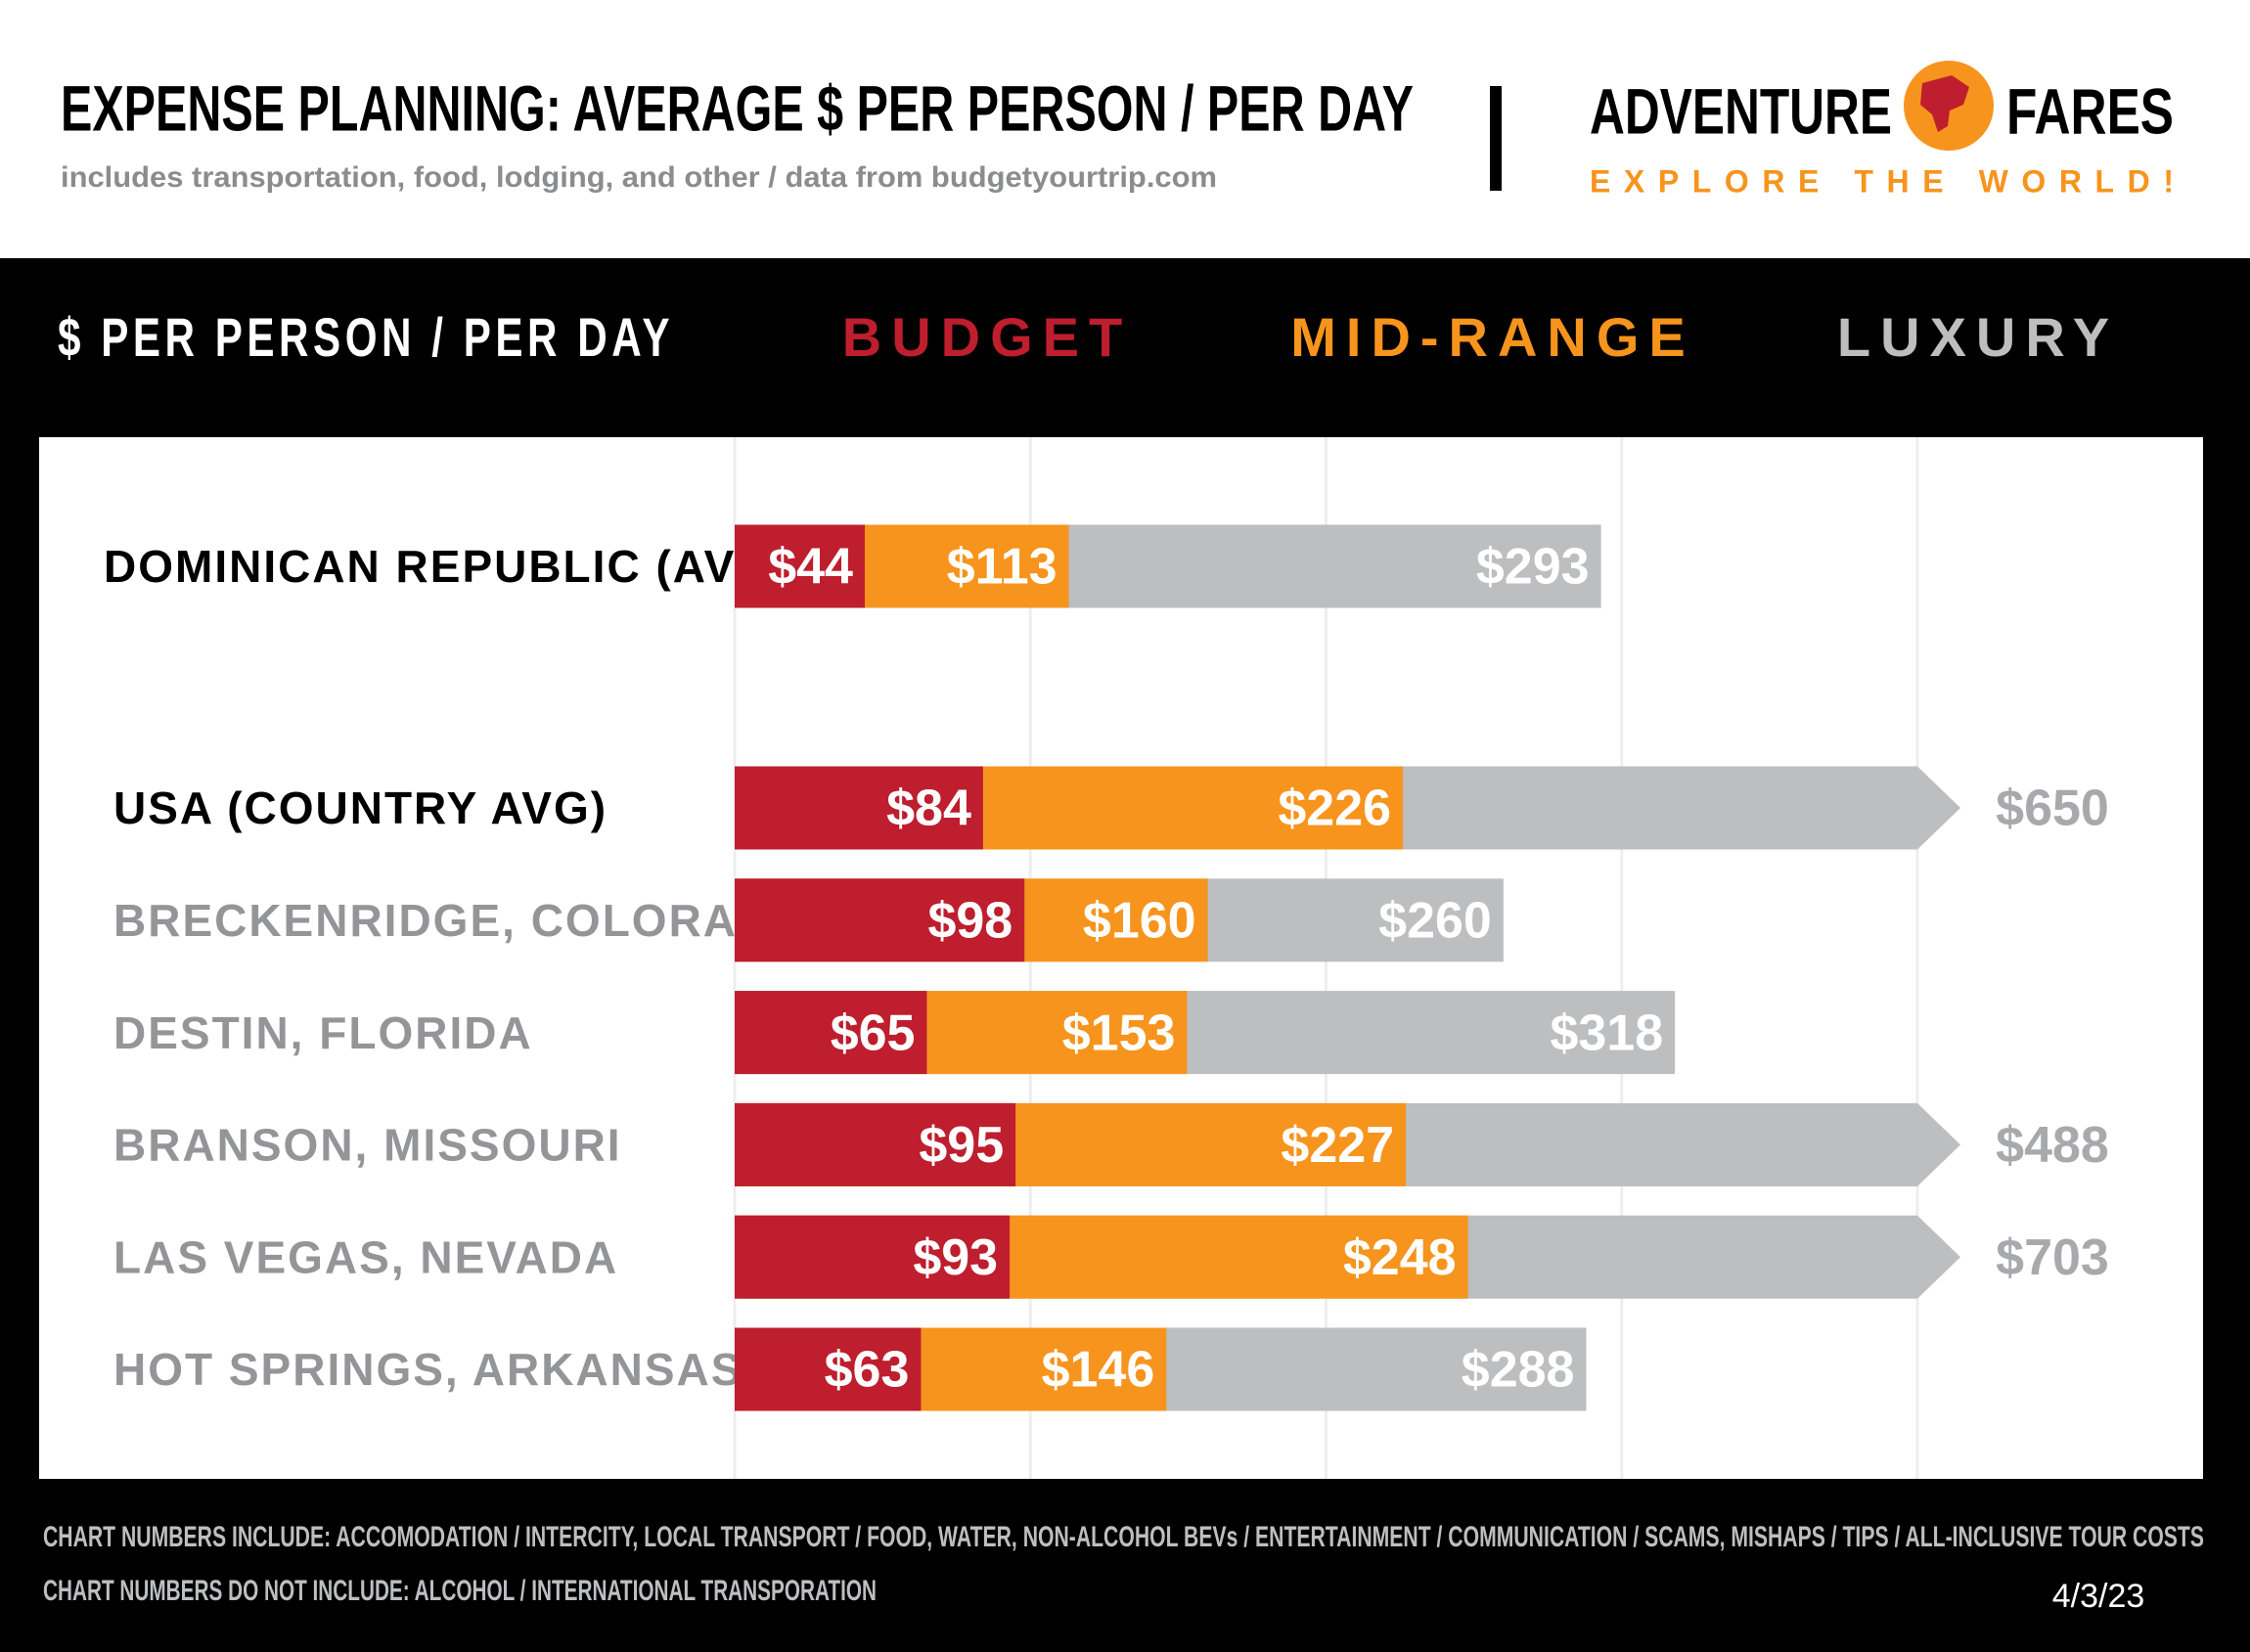  I want to click on value-label: $146, so click(1098, 1370).